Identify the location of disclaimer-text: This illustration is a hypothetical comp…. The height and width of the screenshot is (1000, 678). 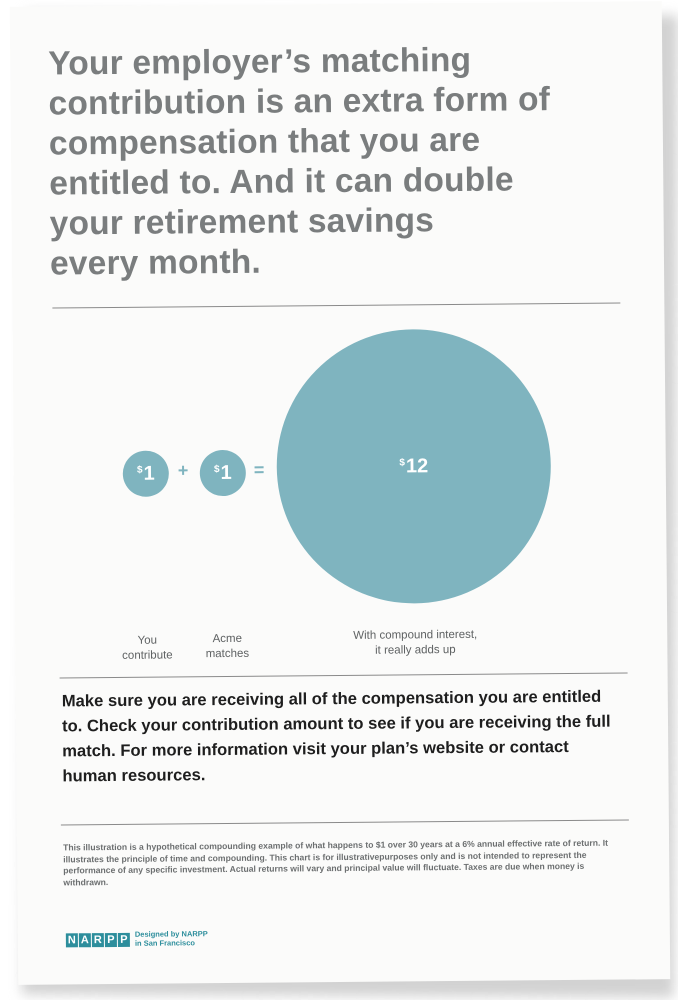
(335, 862).